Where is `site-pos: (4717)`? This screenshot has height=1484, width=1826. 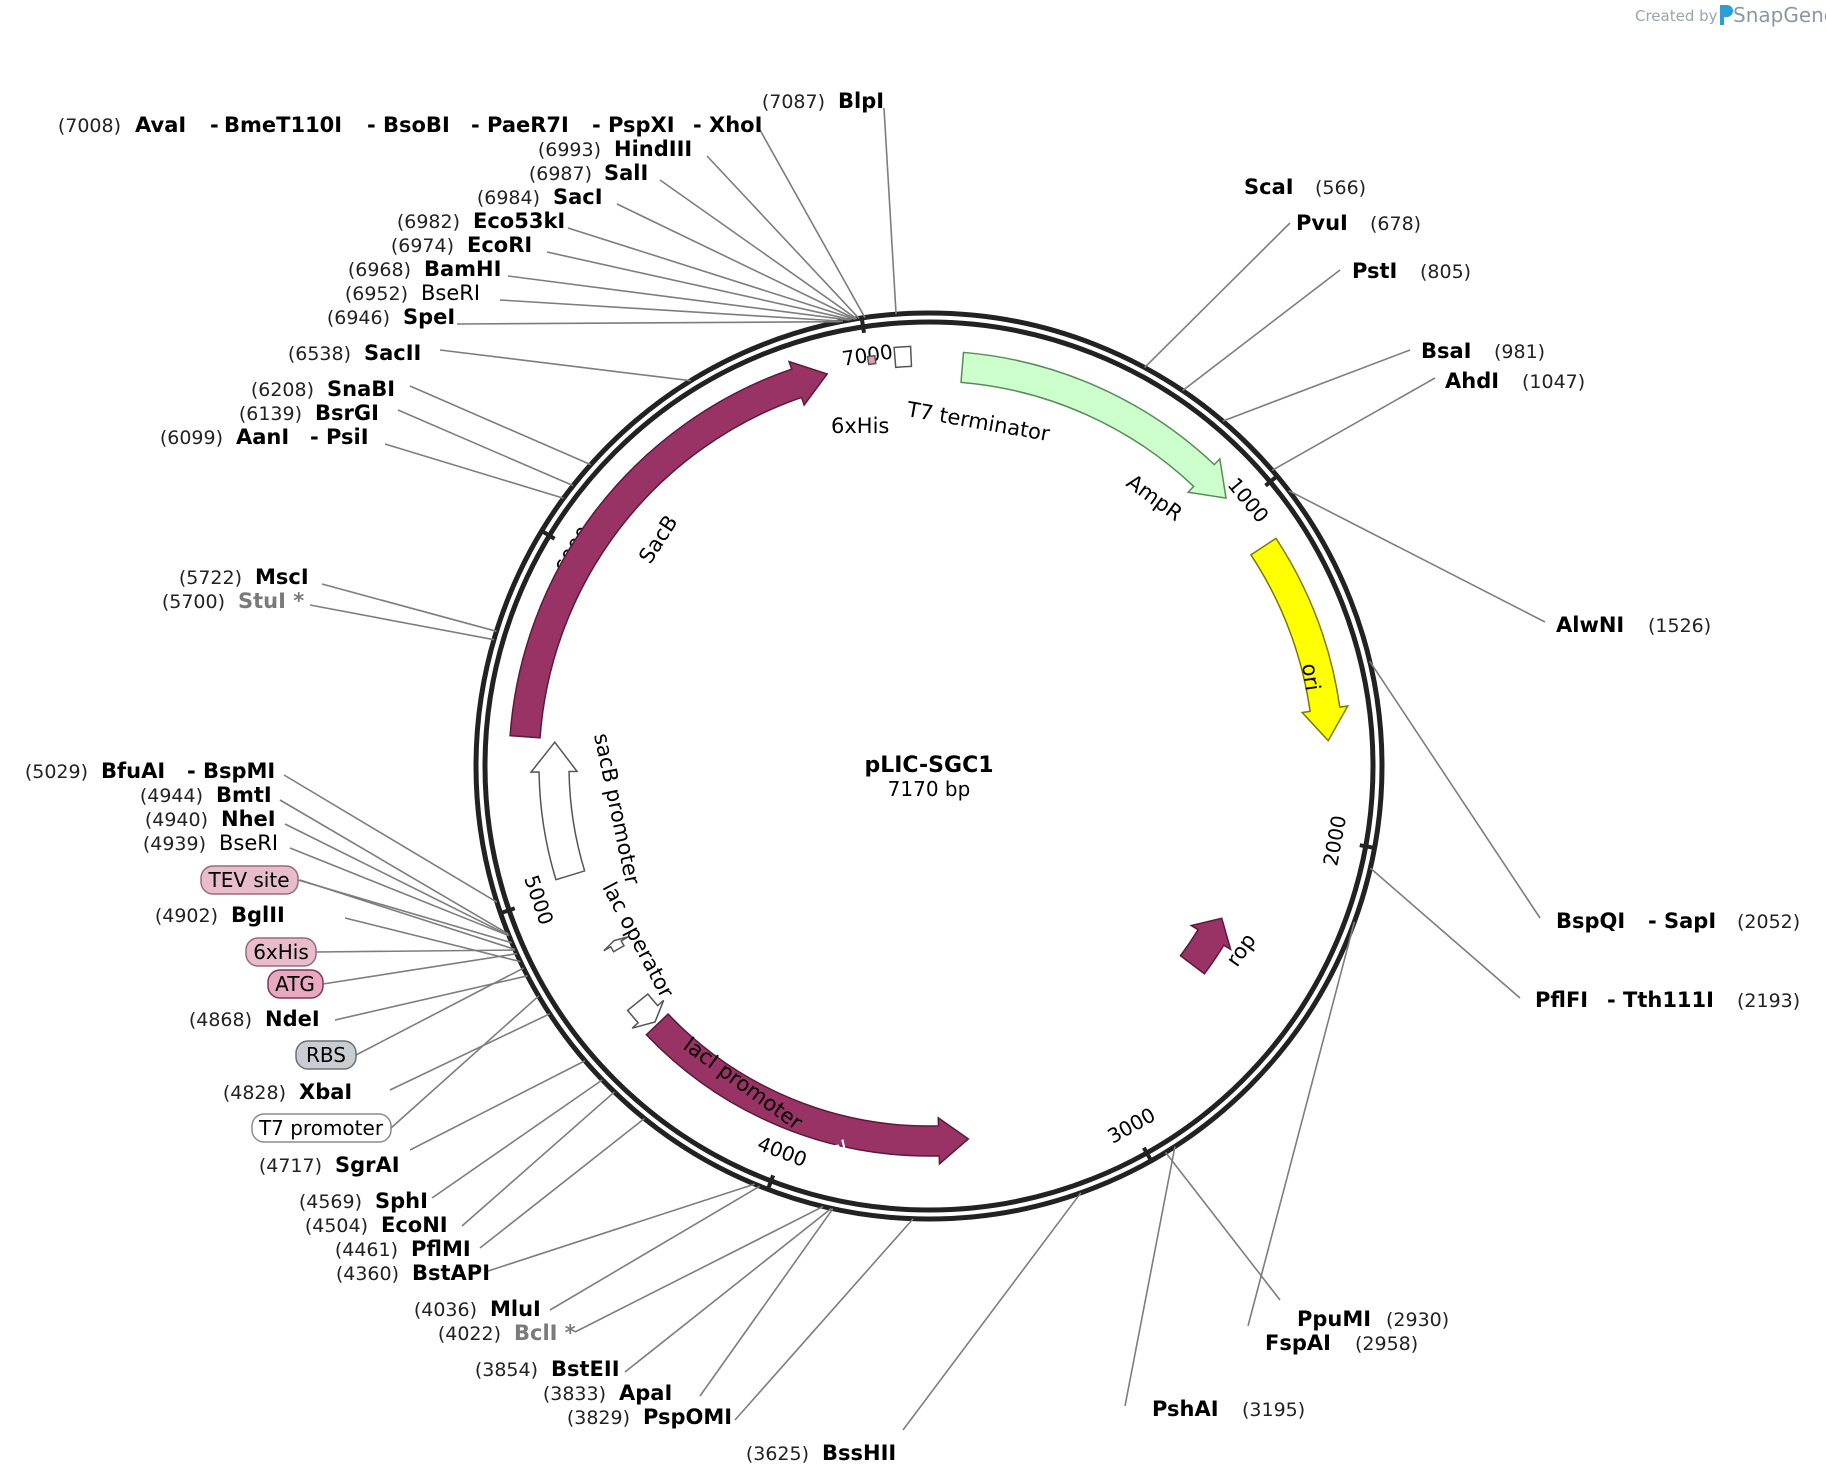 site-pos: (4717) is located at coordinates (290, 1166).